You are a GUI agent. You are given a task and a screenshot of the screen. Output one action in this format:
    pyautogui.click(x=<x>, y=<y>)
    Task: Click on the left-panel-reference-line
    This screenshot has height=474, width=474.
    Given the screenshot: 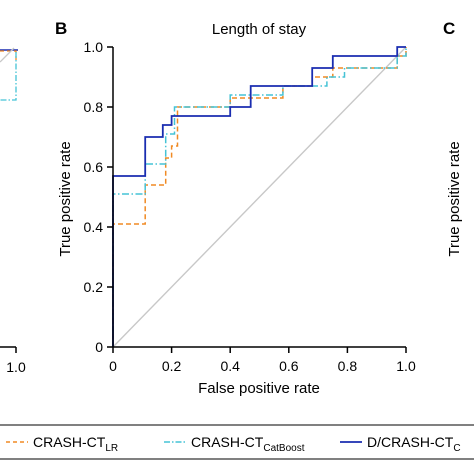 What is the action you would take?
    pyautogui.click(x=7, y=55)
    